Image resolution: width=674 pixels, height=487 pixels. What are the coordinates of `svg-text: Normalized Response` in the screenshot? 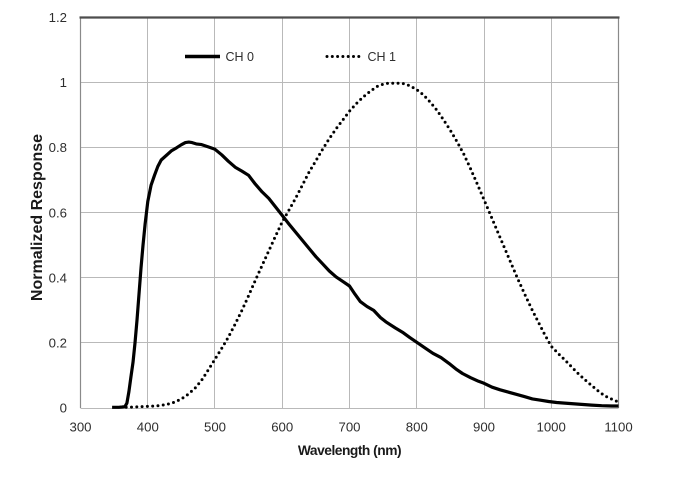 It's located at (37, 217).